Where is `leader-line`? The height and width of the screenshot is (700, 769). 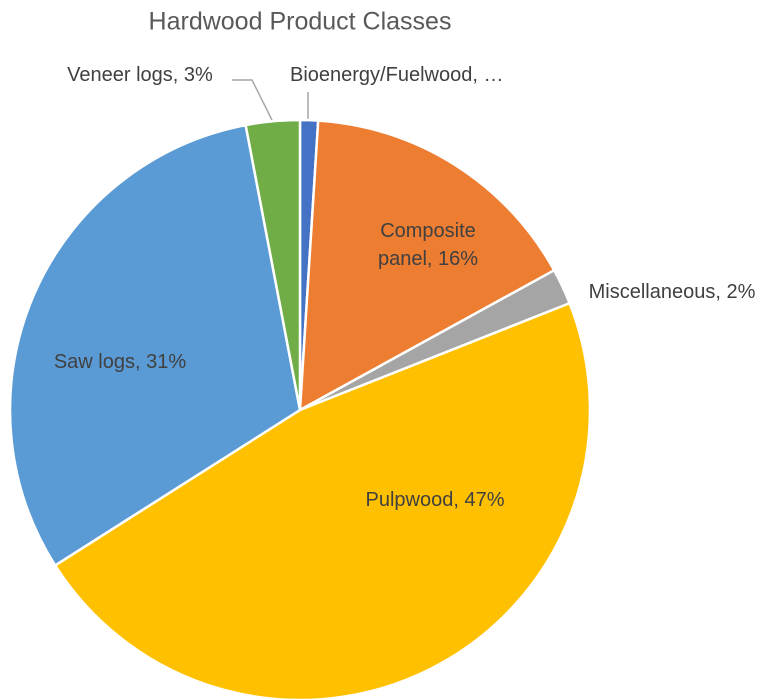 leader-line is located at coordinates (252, 100).